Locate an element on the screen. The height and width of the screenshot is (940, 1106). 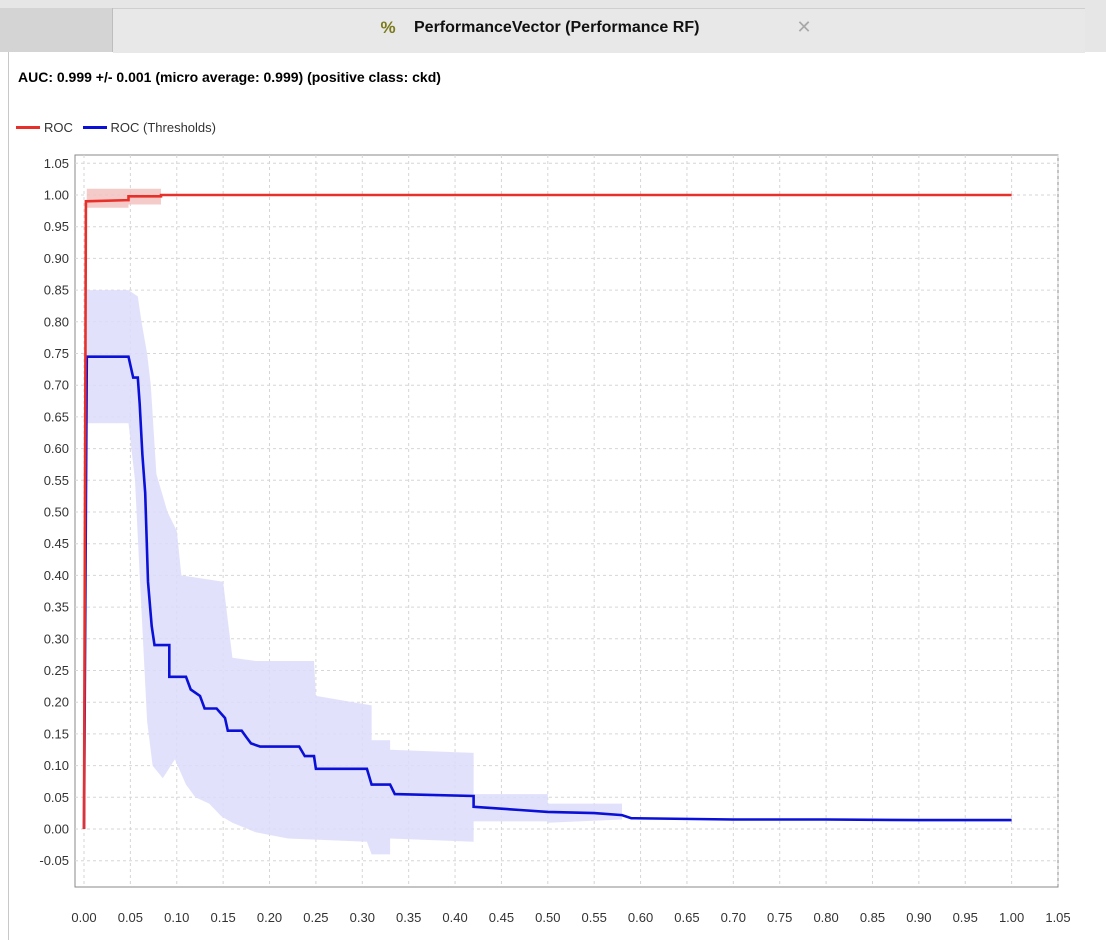
x-tick-label: 0.05 is located at coordinates (130, 917).